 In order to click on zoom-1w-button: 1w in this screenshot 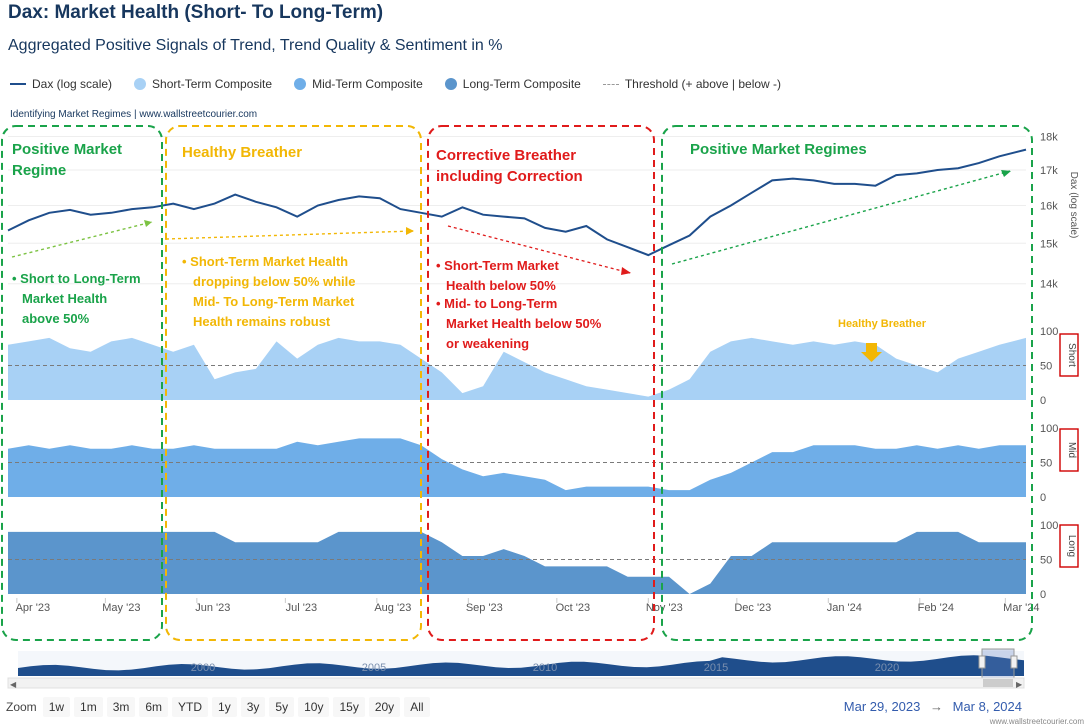, I will do `click(56, 707)`.